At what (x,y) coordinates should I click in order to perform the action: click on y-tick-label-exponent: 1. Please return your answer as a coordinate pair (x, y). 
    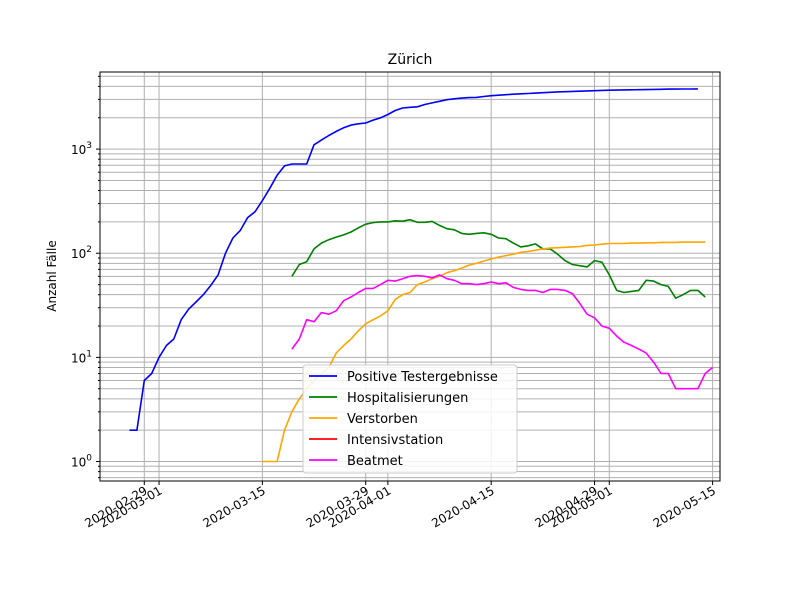
    Looking at the image, I should click on (89, 354).